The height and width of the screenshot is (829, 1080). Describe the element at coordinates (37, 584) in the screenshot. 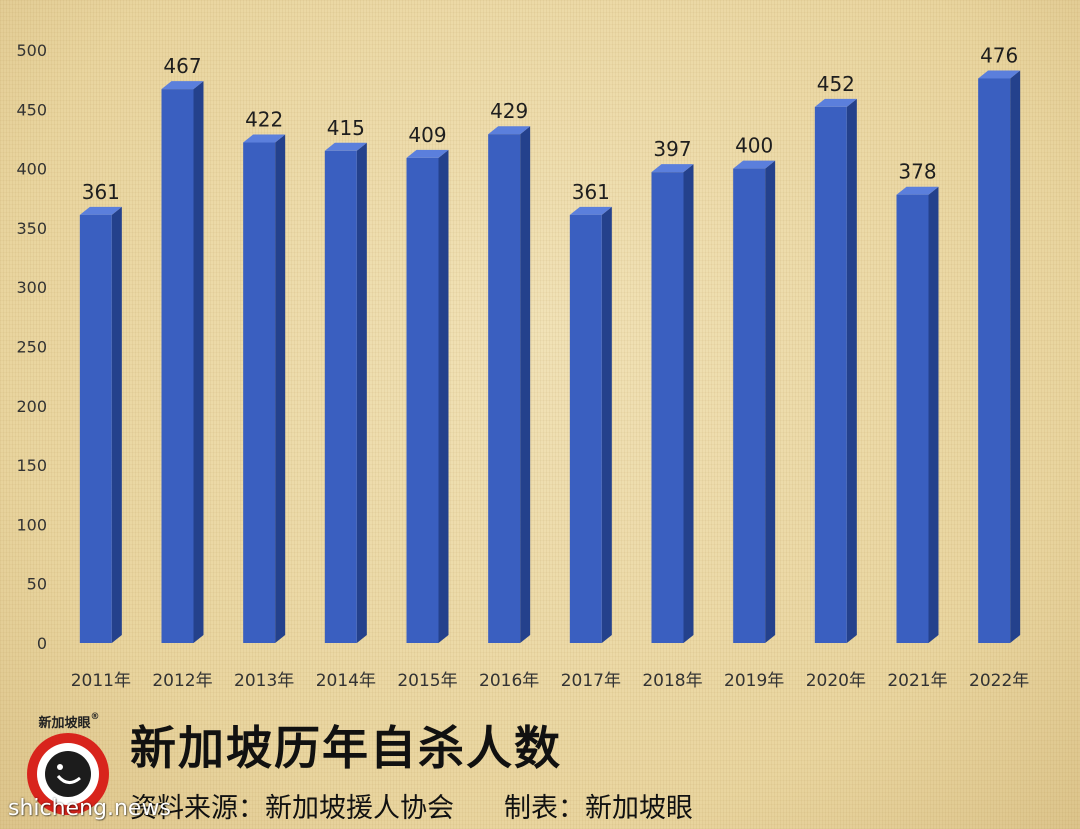

I see `y-tick-label: 50` at that location.